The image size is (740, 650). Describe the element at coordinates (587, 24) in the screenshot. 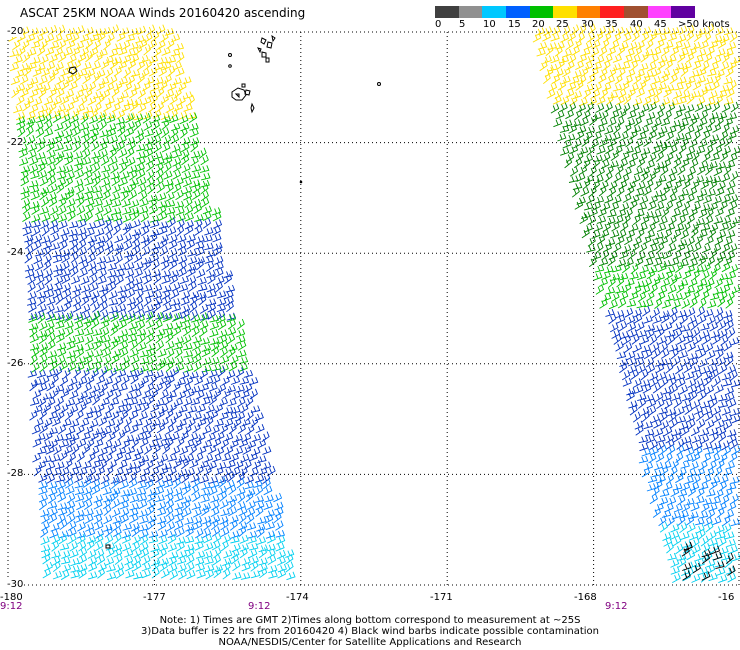

I see `colorbar-label: 30` at that location.